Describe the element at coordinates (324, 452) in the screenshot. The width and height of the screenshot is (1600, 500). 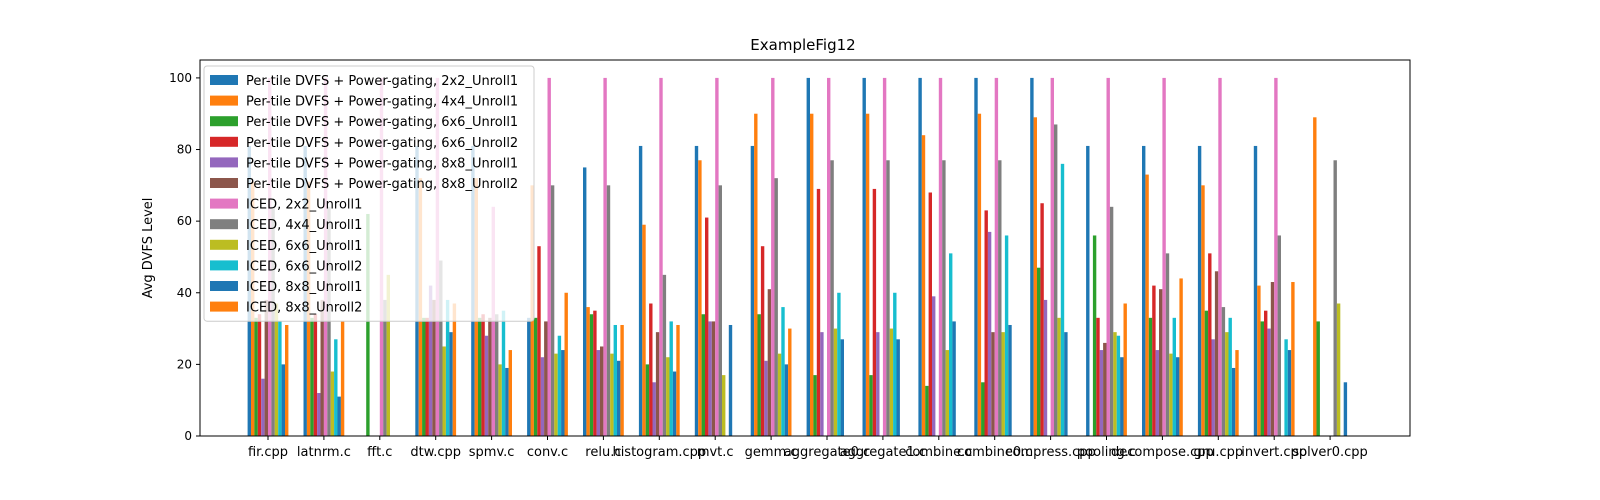
I see `x-tick-label: latnrm.c` at that location.